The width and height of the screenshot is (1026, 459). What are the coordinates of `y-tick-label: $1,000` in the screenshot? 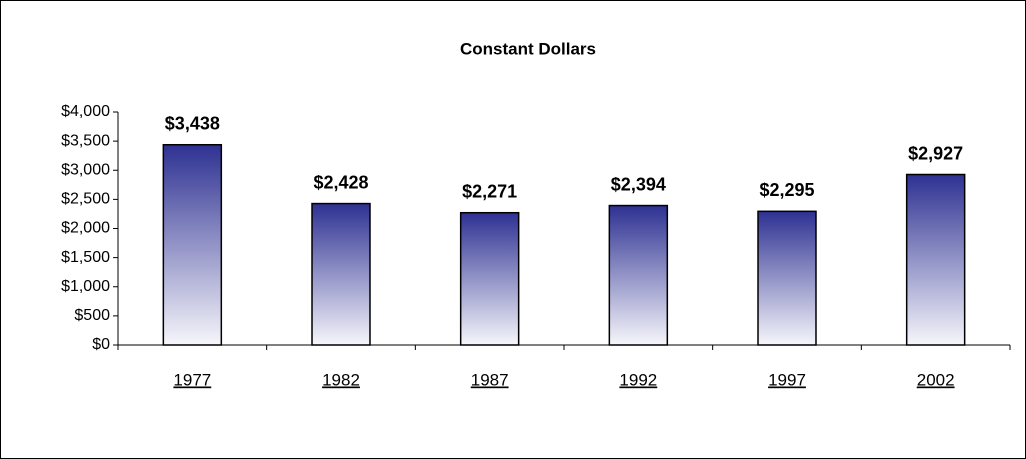 It's located at (85, 286).